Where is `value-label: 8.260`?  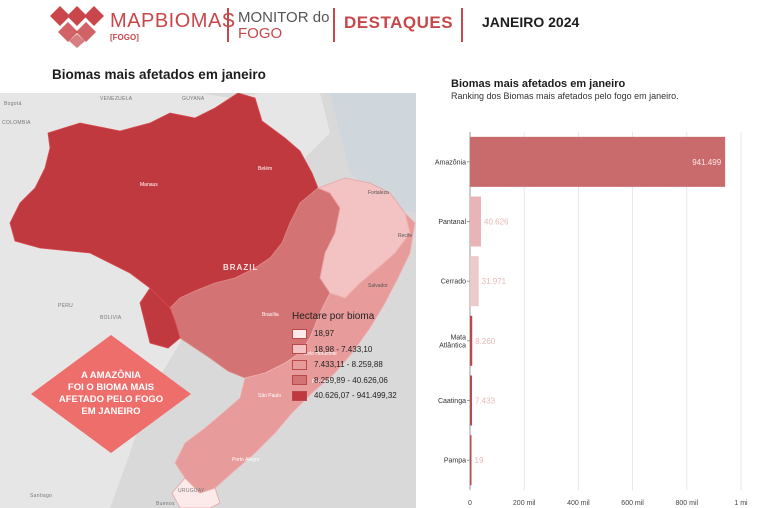 value-label: 8.260 is located at coordinates (485, 341).